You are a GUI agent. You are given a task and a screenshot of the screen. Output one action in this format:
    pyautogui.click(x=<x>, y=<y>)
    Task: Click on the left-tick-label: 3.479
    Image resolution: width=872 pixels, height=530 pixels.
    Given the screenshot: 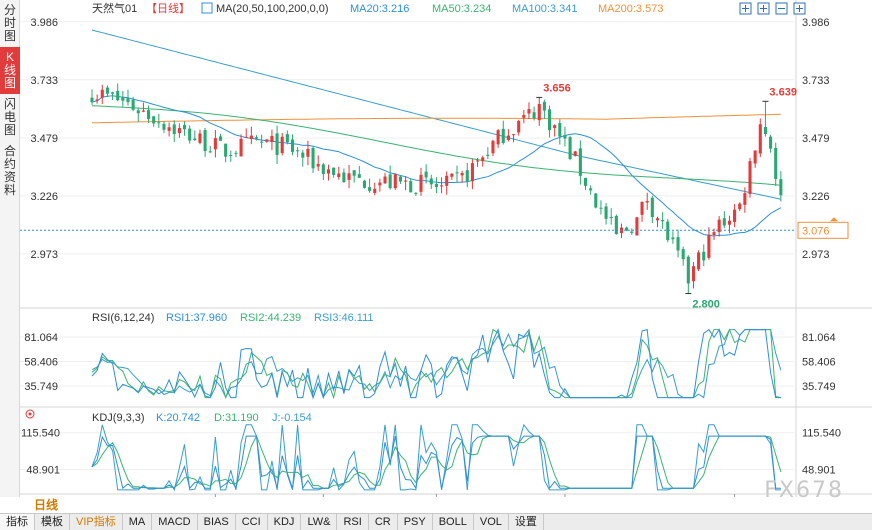 What is the action you would take?
    pyautogui.click(x=44, y=139)
    